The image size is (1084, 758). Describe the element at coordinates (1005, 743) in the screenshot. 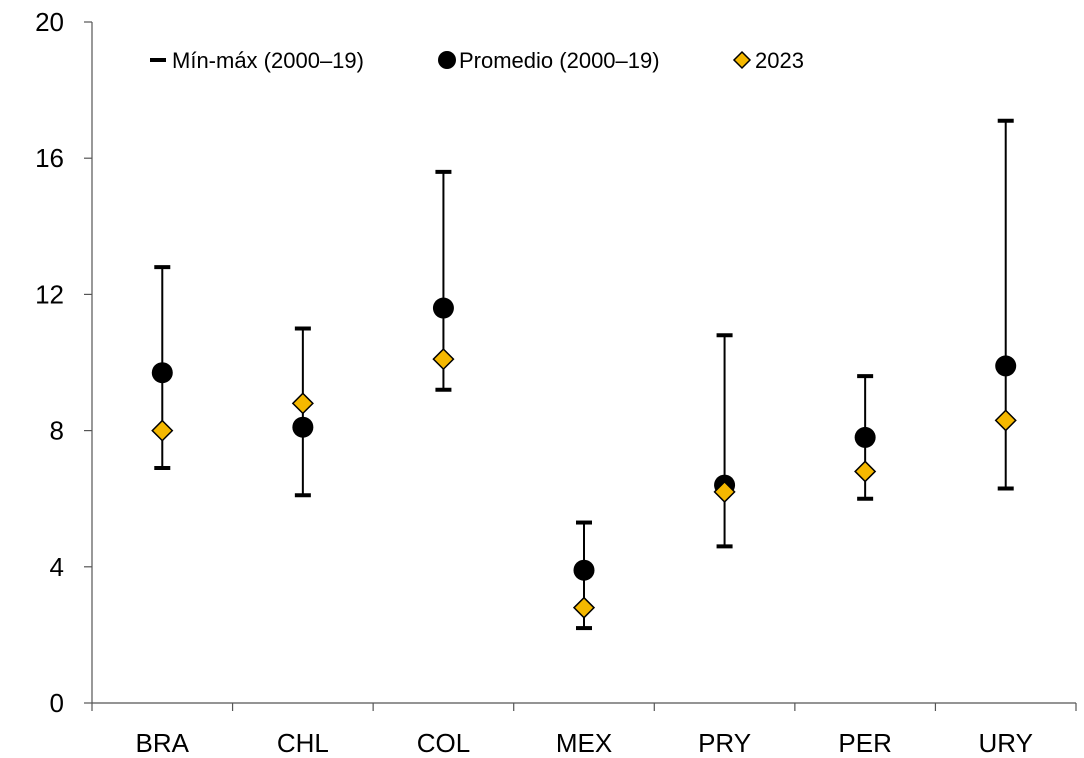

I see `x-tick-label: URY` at that location.